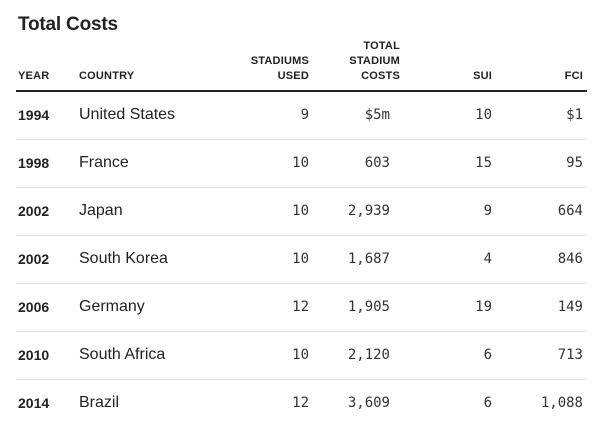 This screenshot has height=444, width=605. What do you see at coordinates (34, 163) in the screenshot?
I see `cell-year: 1998` at bounding box center [34, 163].